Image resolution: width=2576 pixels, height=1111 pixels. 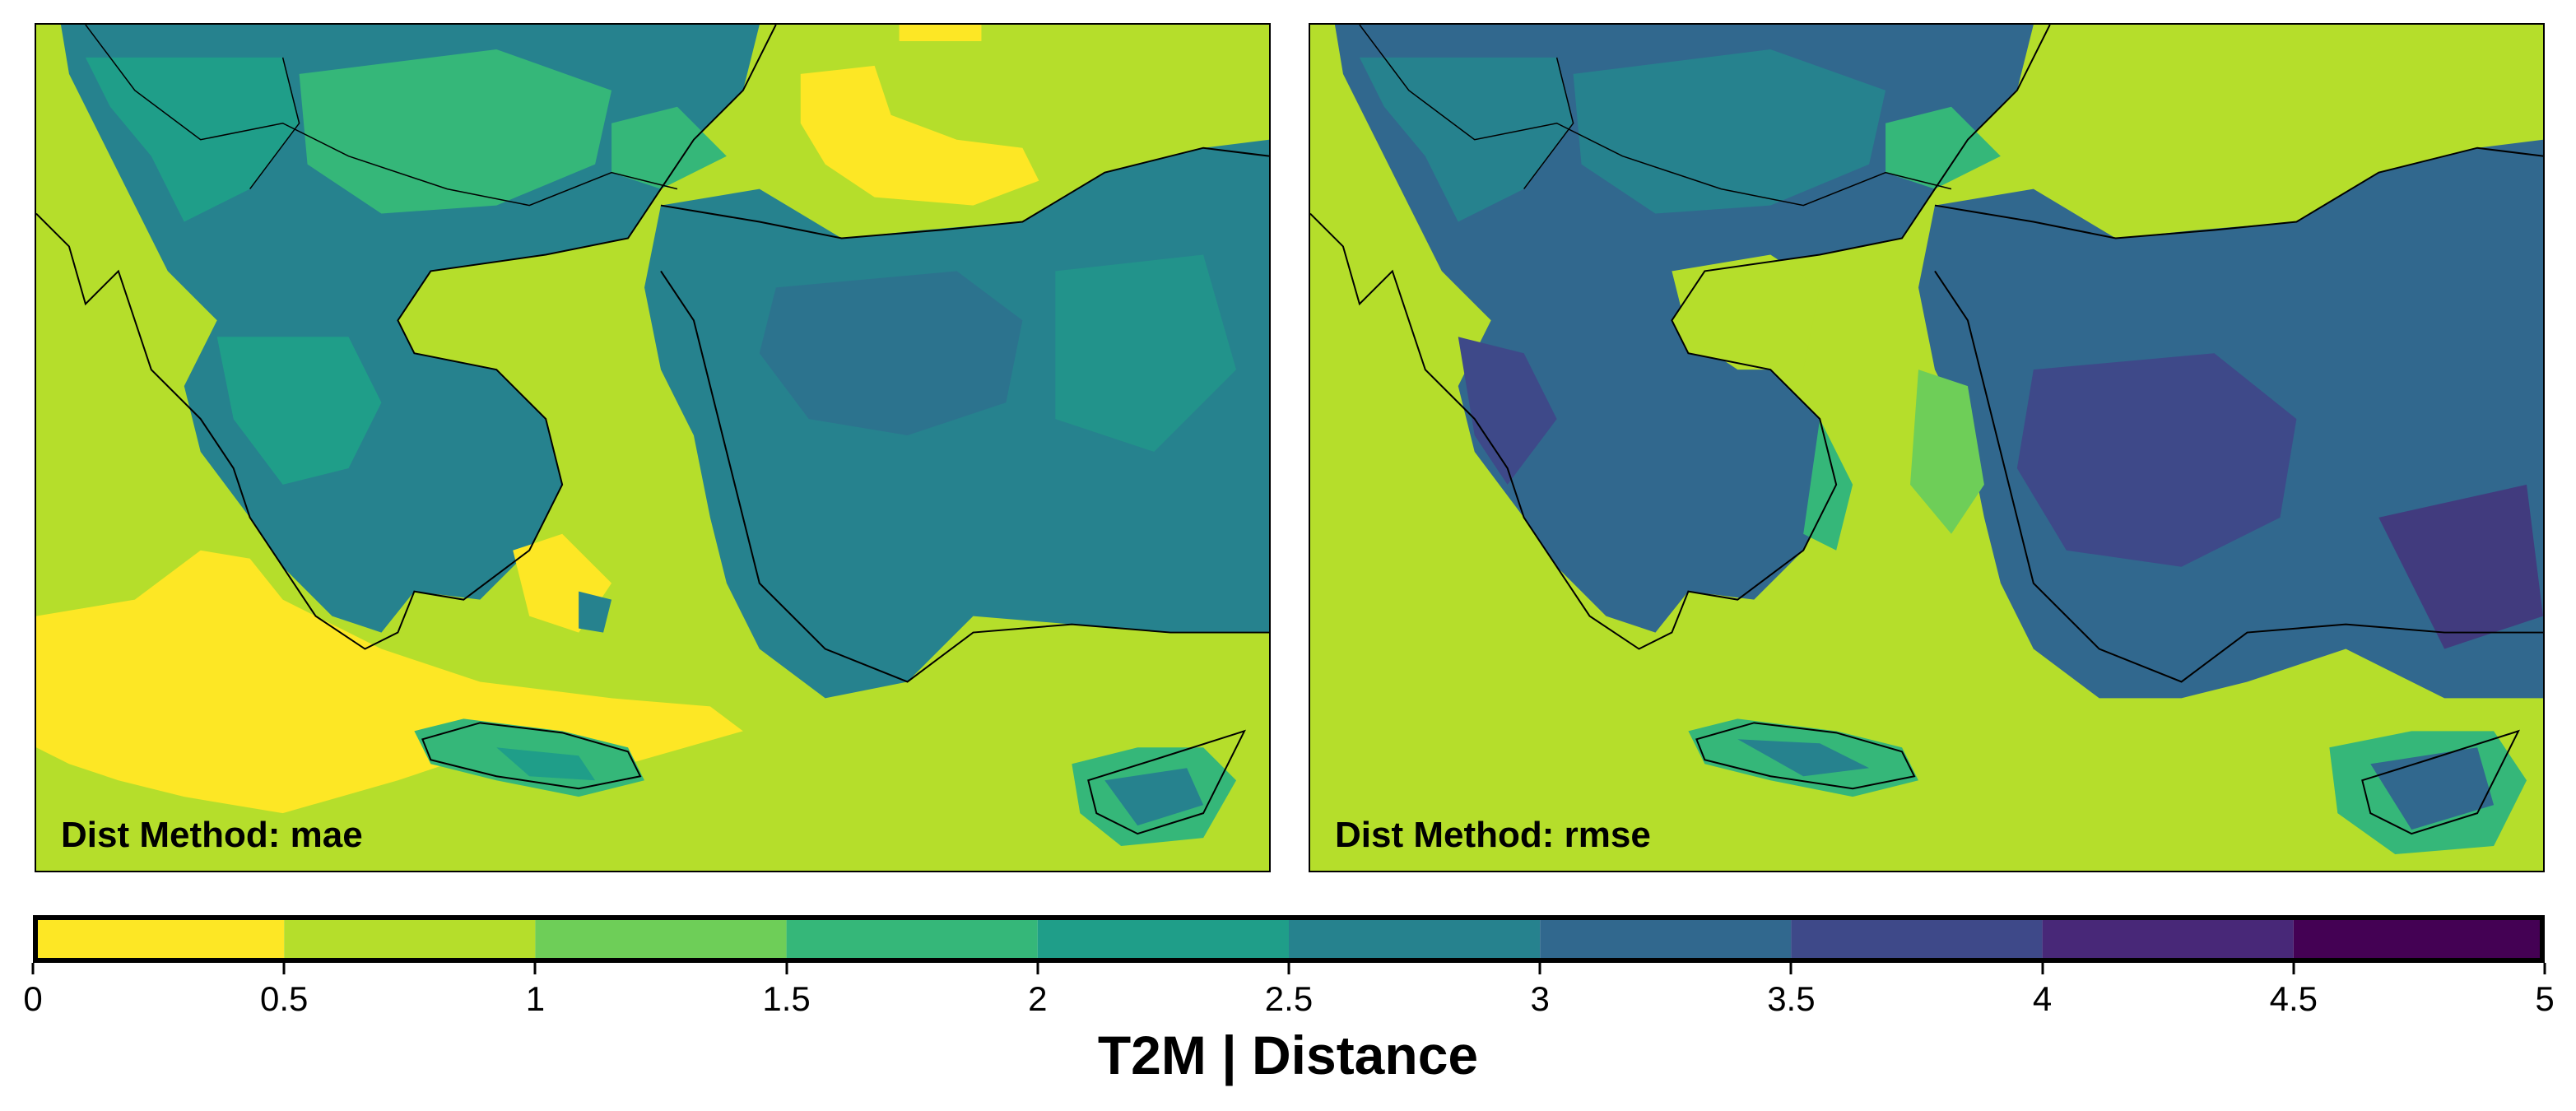 I want to click on colorbar-bins, so click(x=1289, y=939).